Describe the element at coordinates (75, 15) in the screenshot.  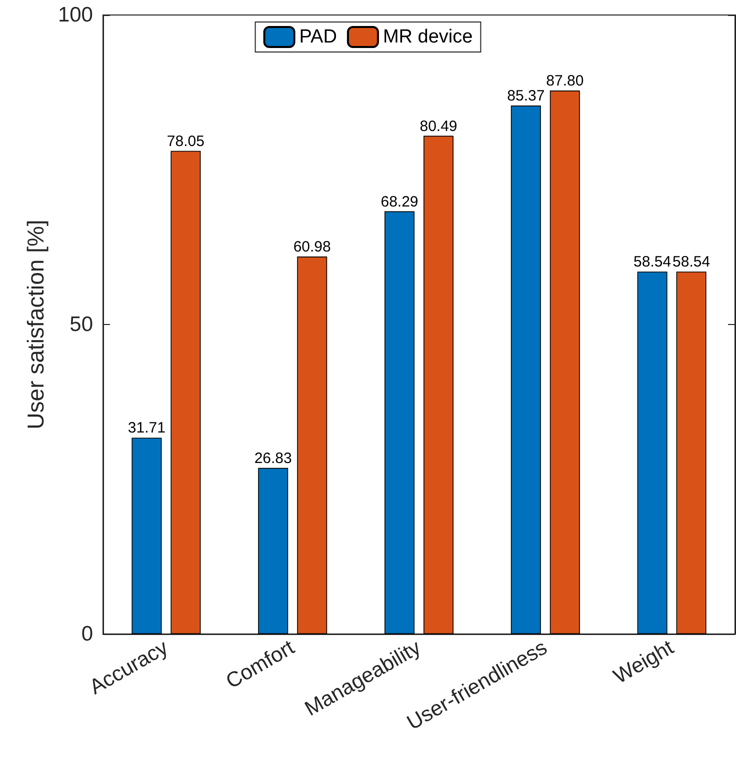
I see `y-tick-label: 100` at that location.